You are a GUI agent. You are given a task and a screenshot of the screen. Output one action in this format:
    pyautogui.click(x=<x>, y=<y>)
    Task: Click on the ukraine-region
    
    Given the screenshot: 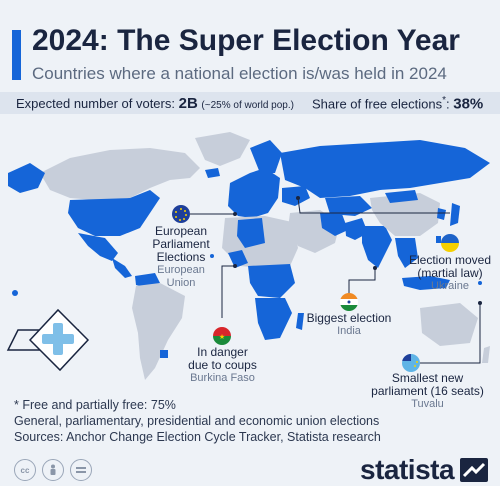 What is the action you would take?
    pyautogui.click(x=296, y=196)
    